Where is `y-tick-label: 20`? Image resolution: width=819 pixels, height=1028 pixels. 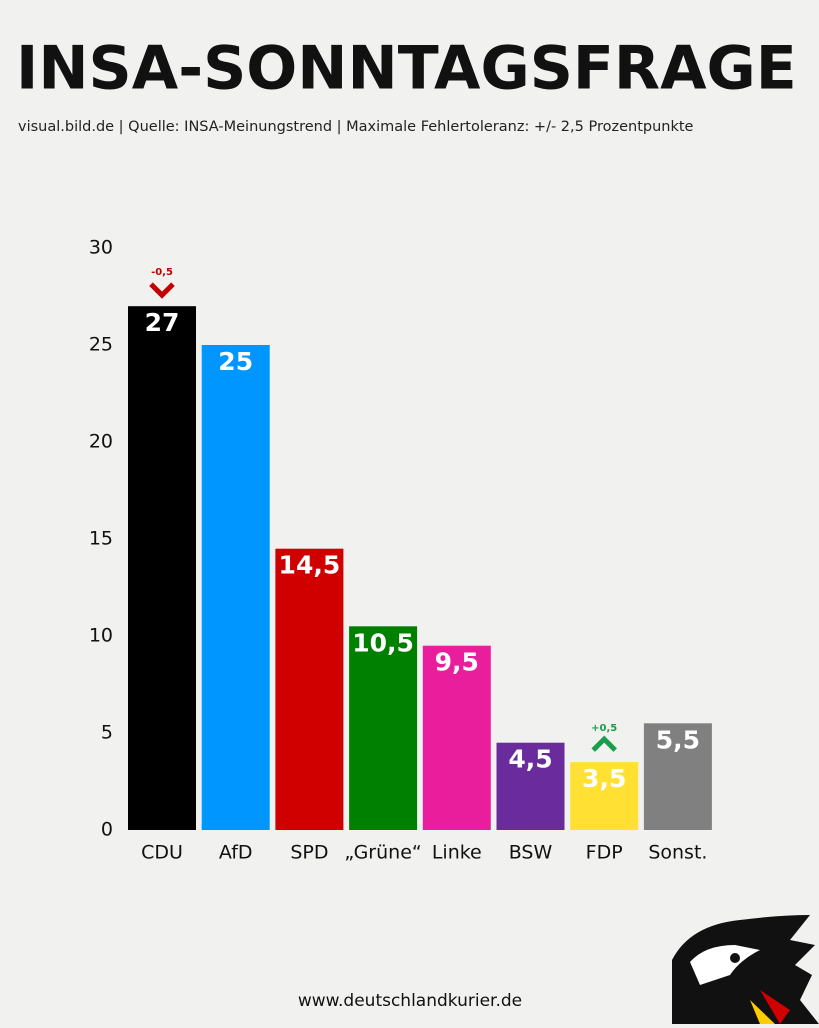 y-tick-label: 20 is located at coordinates (101, 442).